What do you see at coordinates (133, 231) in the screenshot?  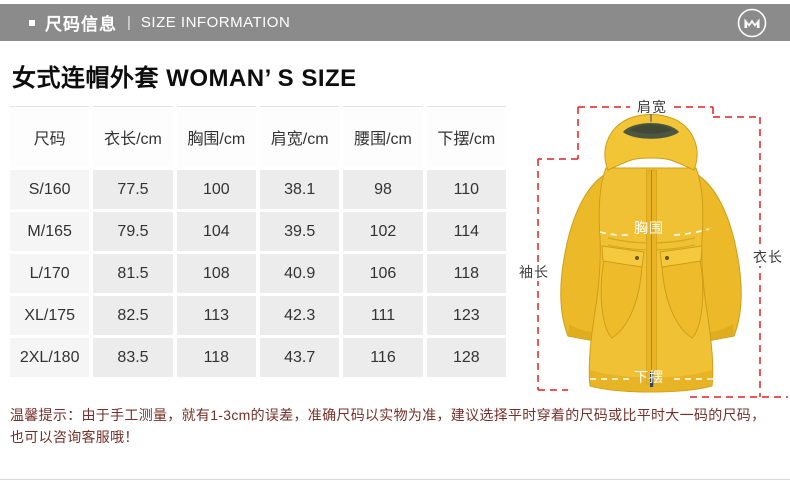 I see `measurement-cell: 79.5` at bounding box center [133, 231].